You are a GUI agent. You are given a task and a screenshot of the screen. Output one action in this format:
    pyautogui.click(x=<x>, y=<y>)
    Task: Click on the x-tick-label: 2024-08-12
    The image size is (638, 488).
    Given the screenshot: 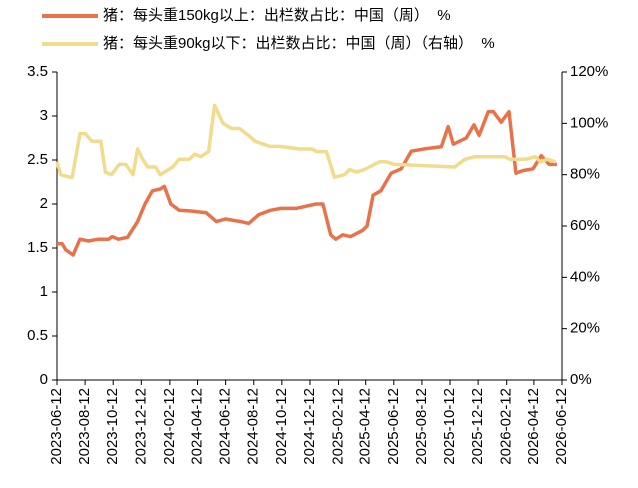 What is the action you would take?
    pyautogui.click(x=253, y=426)
    